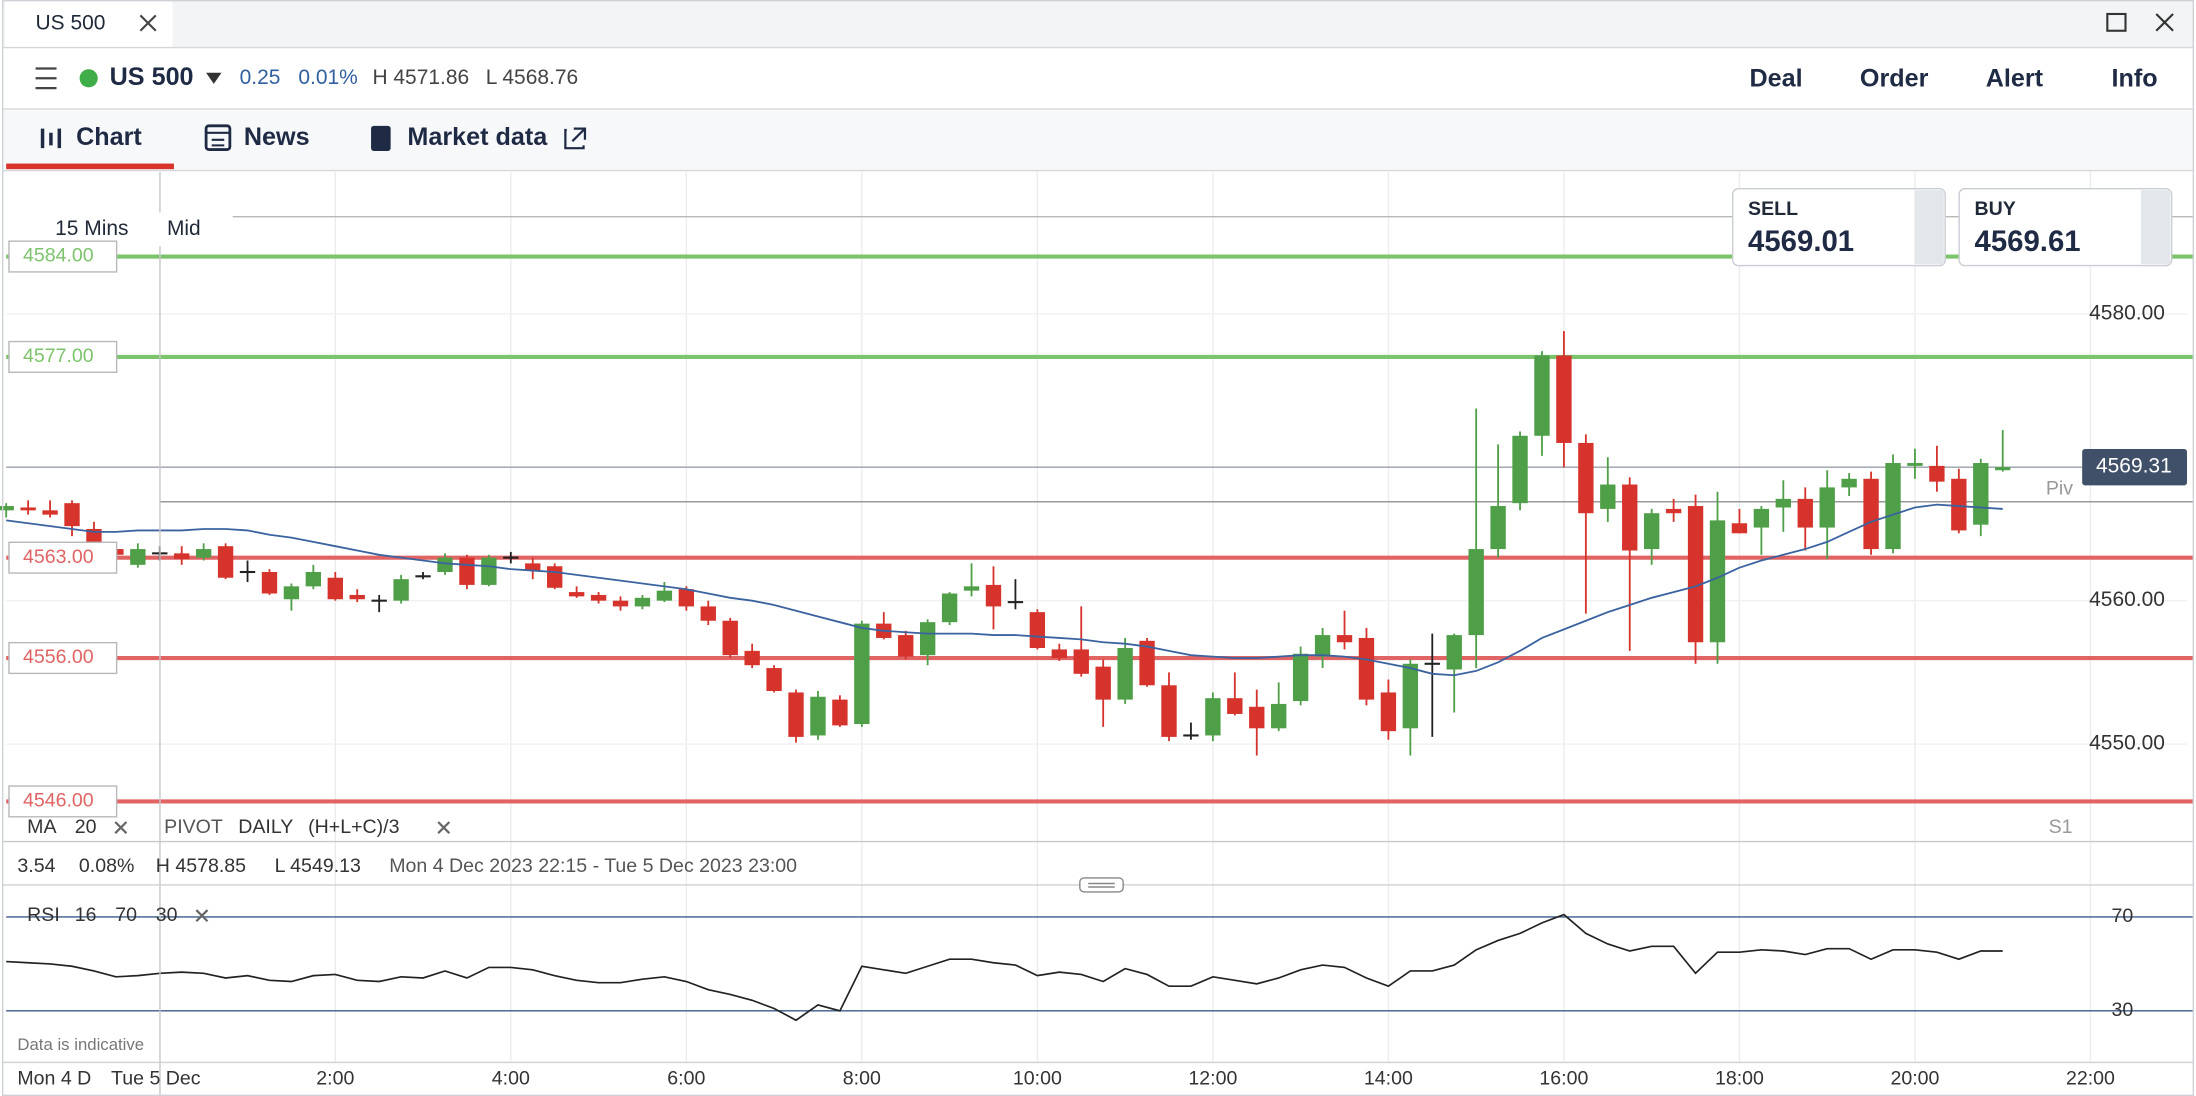 The width and height of the screenshot is (2196, 1096). Describe the element at coordinates (156, 1078) in the screenshot. I see `date-label: Tue 5 Dec` at that location.